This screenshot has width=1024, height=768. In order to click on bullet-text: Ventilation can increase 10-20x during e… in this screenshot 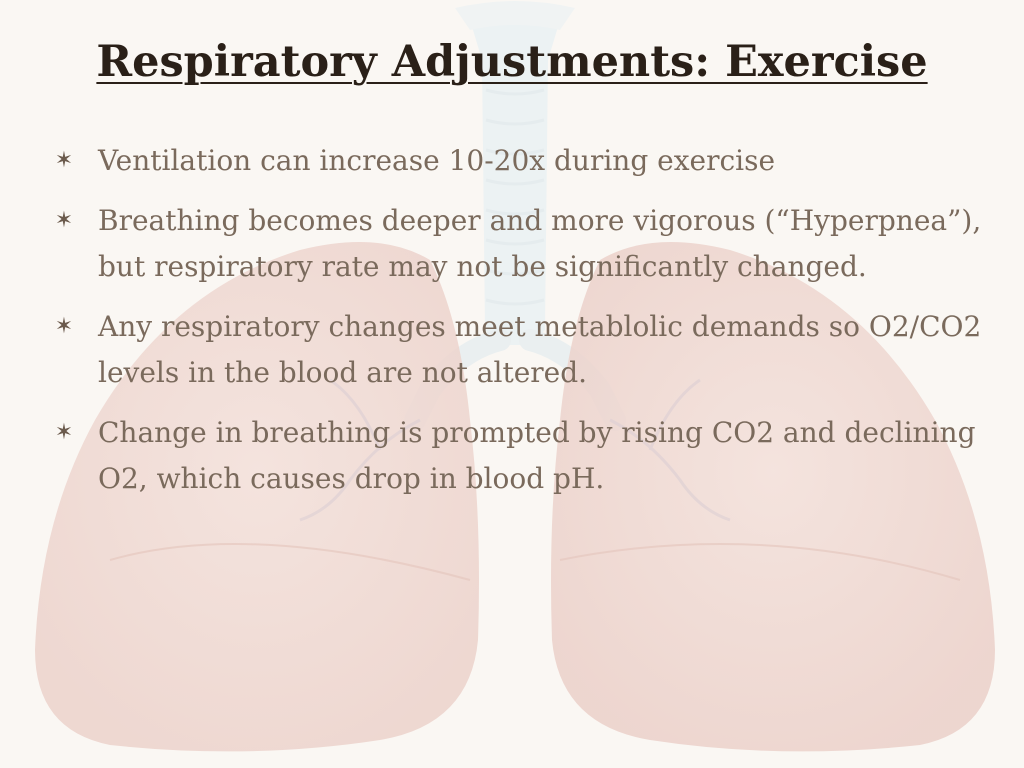, I will do `click(437, 160)`.